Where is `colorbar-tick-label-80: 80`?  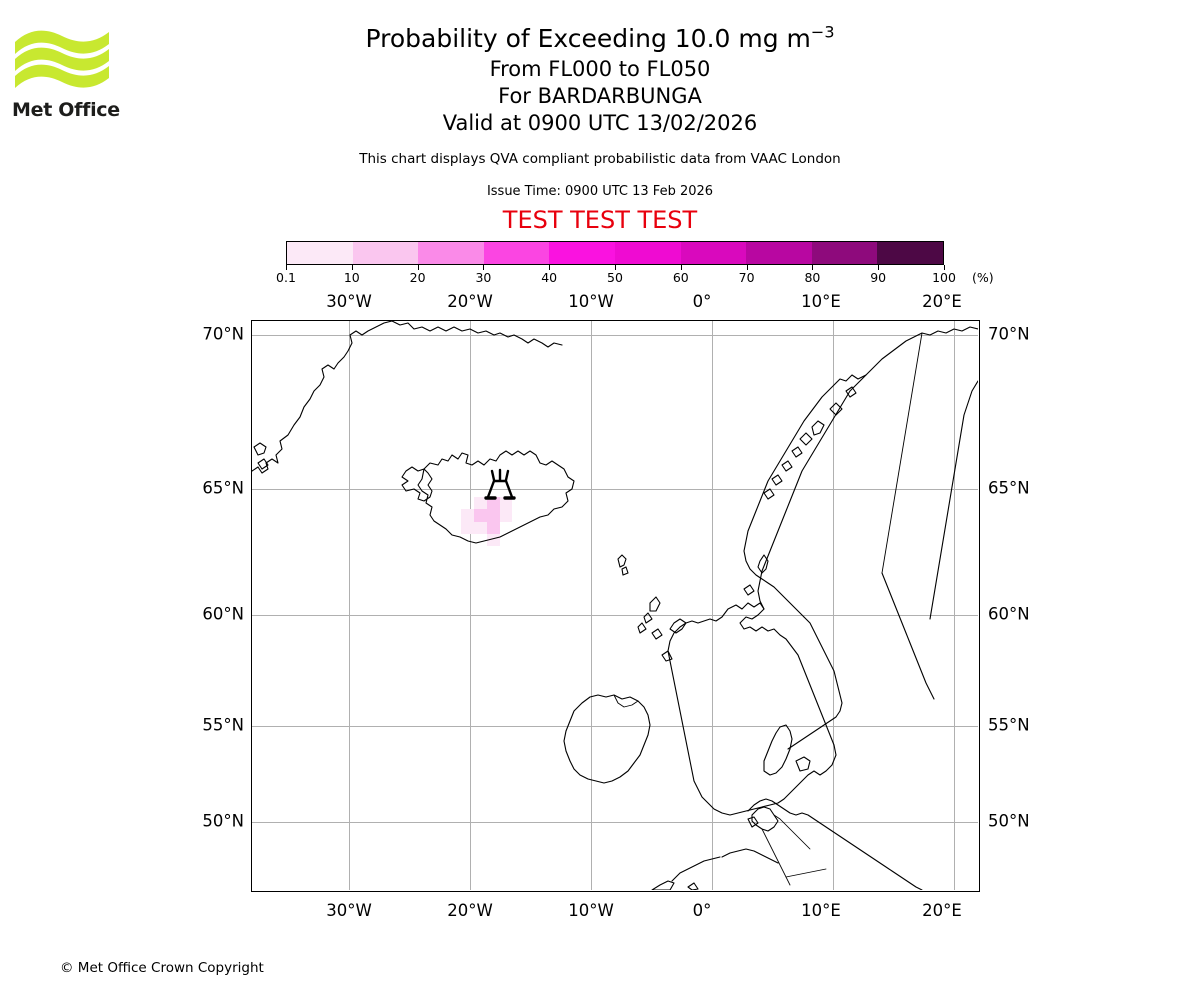 colorbar-tick-label-80: 80 is located at coordinates (812, 277).